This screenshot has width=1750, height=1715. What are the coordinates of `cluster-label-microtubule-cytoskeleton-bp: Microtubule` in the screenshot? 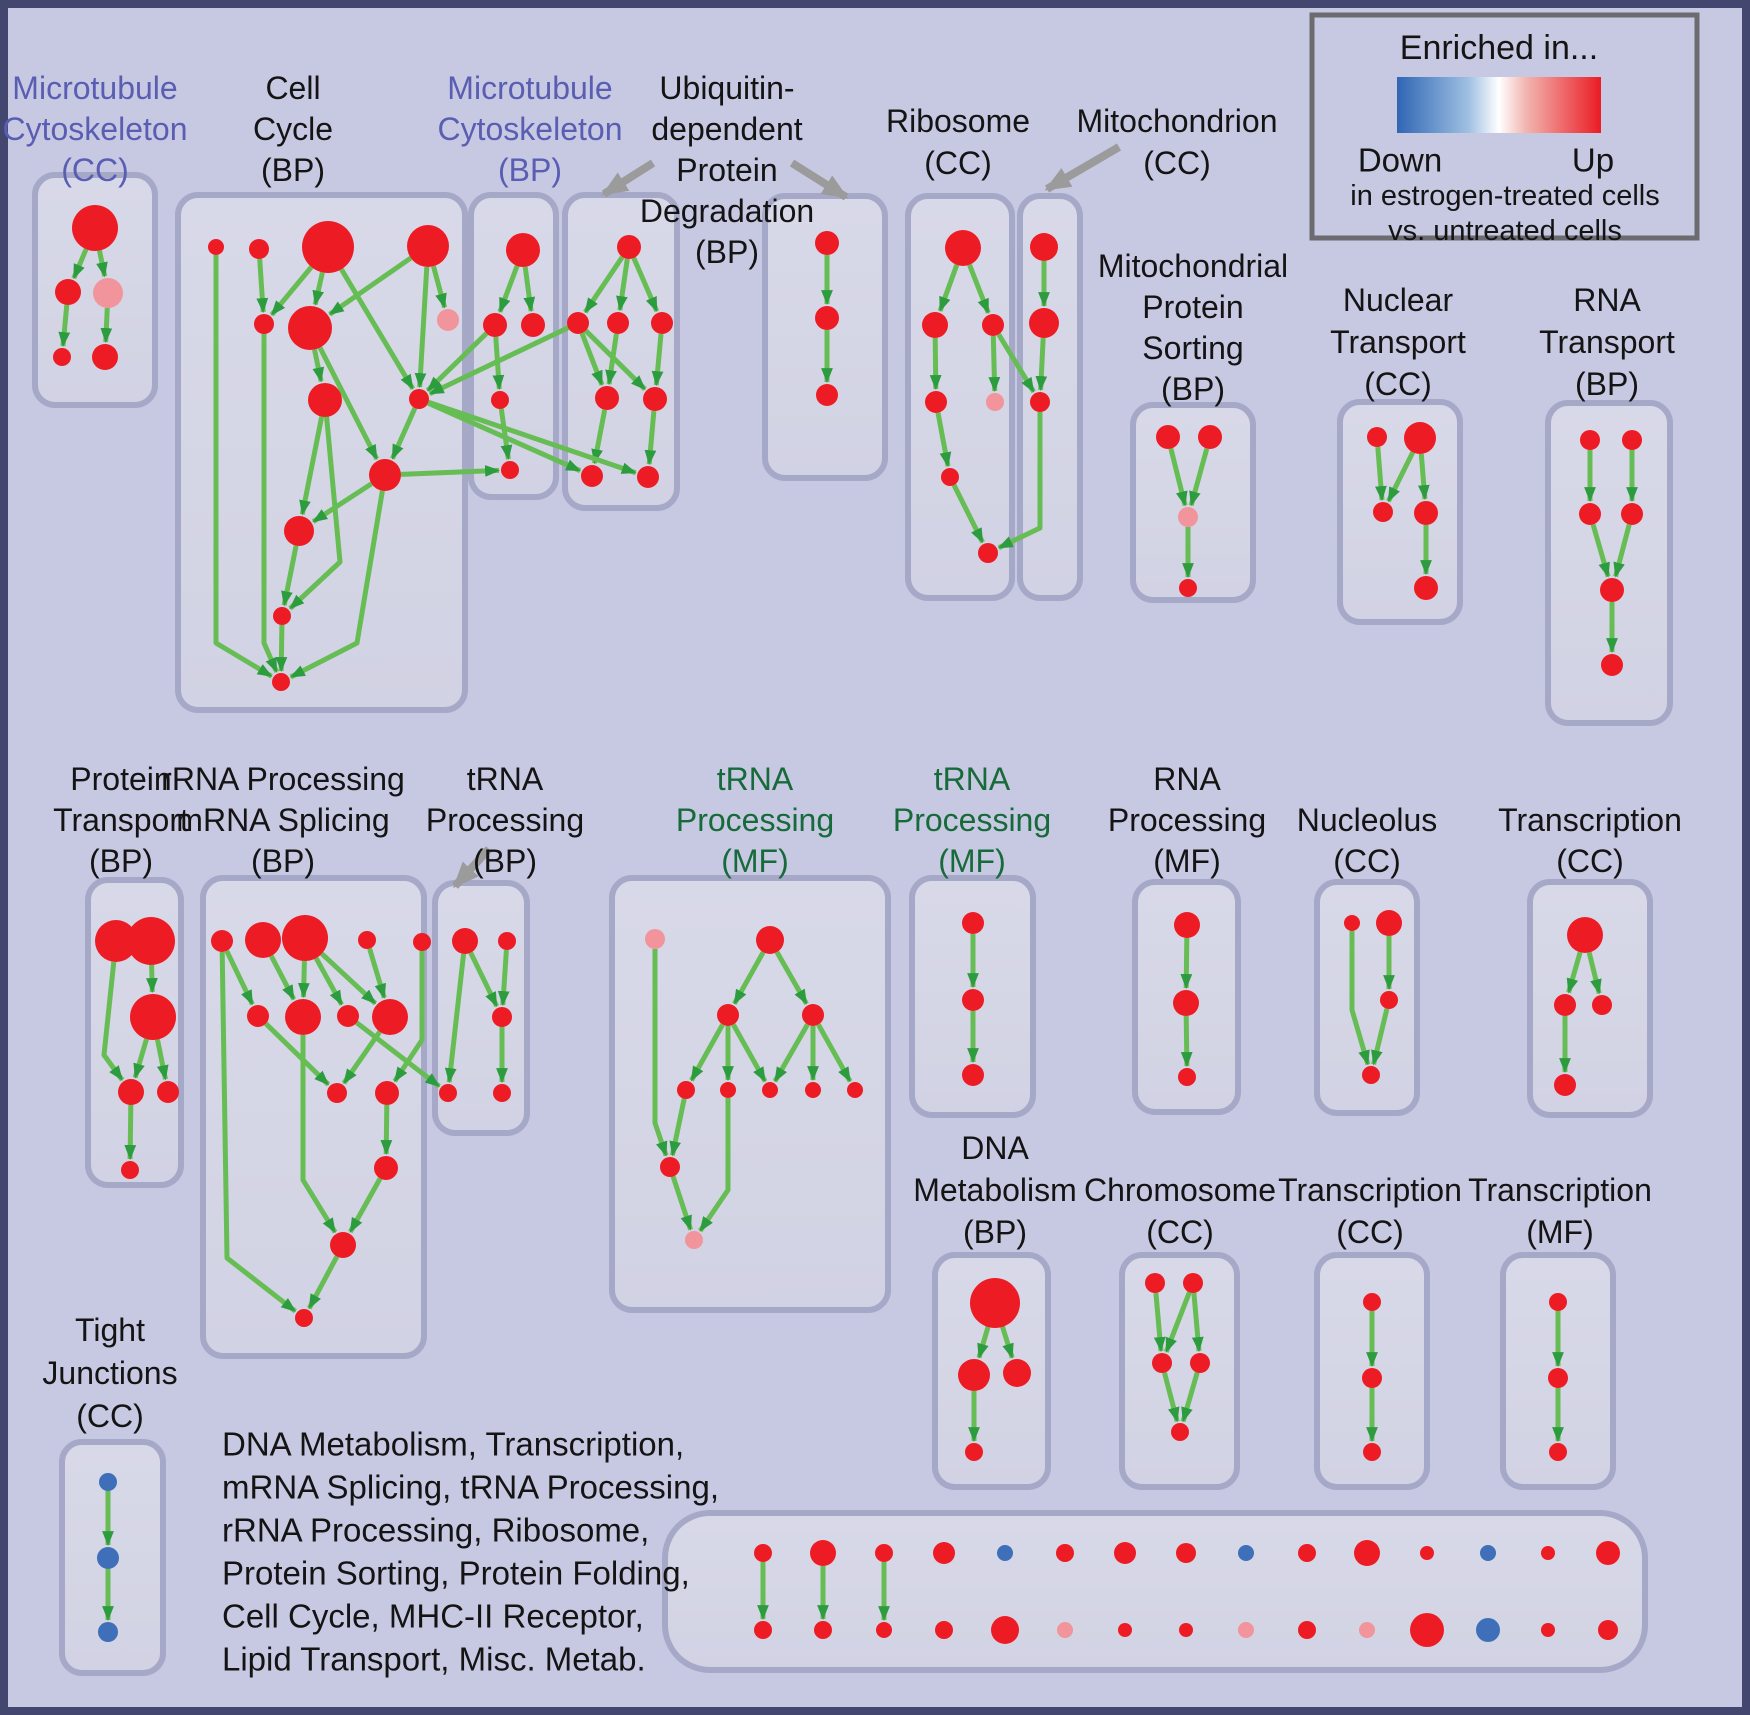 It's located at (529, 88).